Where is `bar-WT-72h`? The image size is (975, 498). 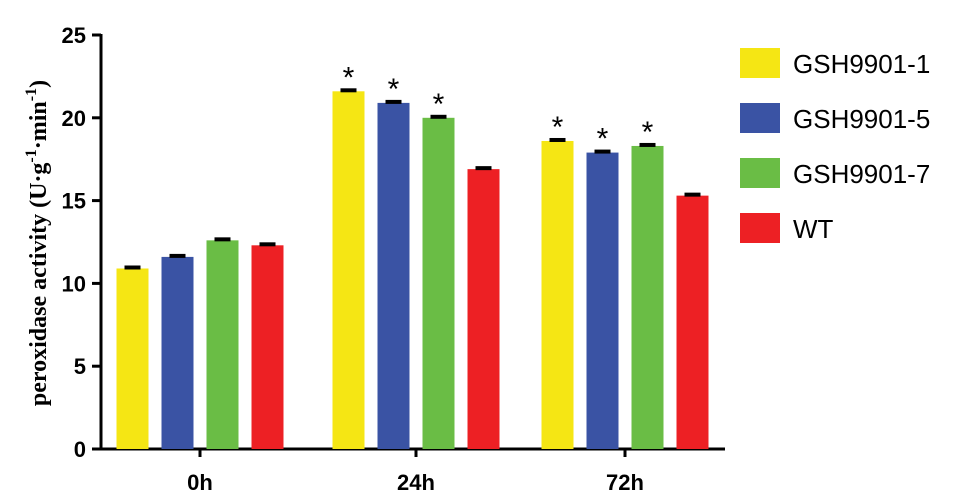
bar-WT-72h is located at coordinates (692, 322).